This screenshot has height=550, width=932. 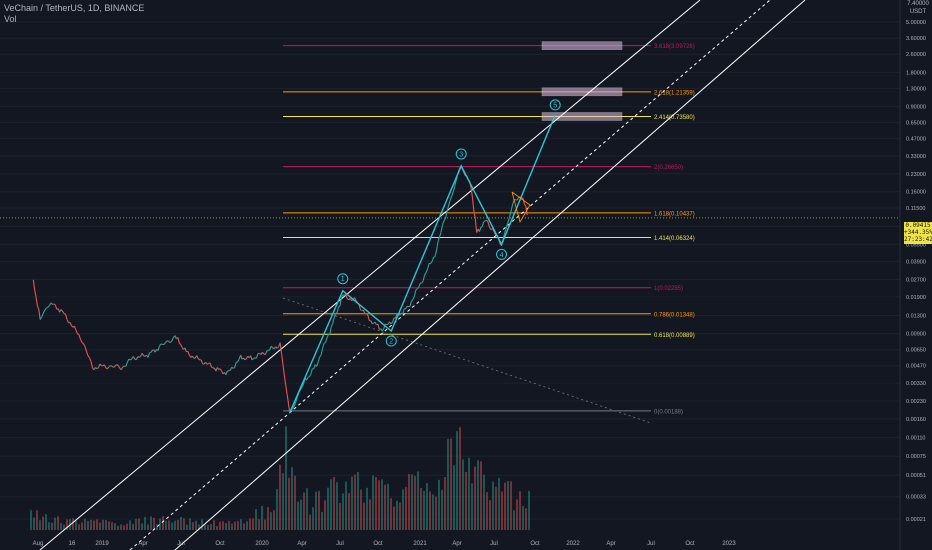 I want to click on time-tick-label: 2020, so click(x=262, y=544).